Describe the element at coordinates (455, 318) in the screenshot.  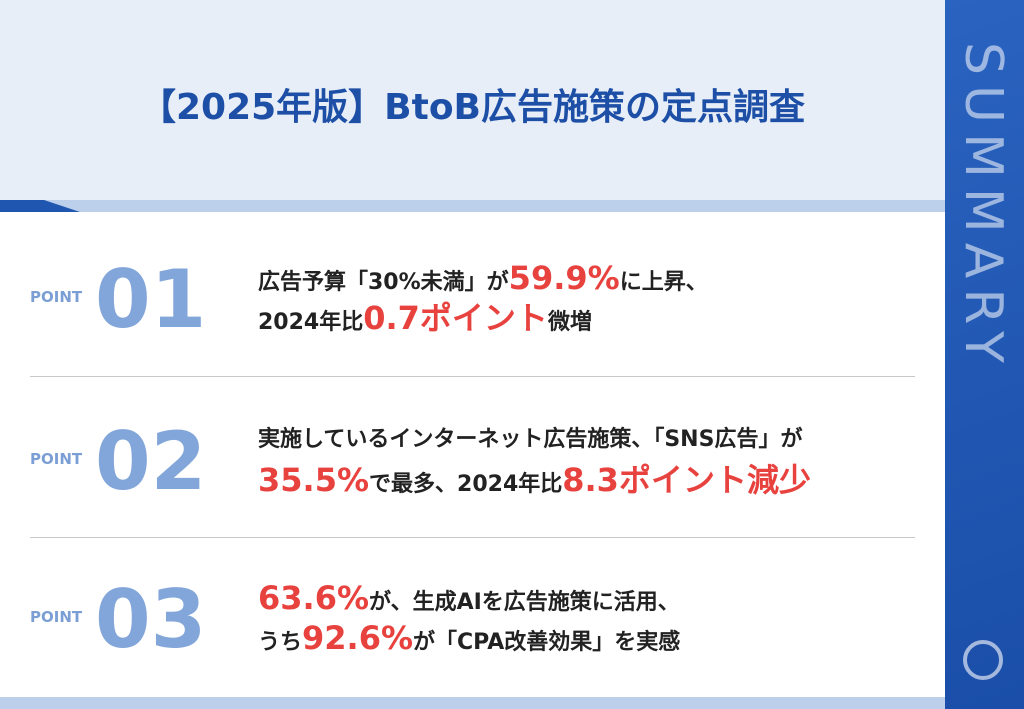
I see `highlight: 0.7ポイント` at that location.